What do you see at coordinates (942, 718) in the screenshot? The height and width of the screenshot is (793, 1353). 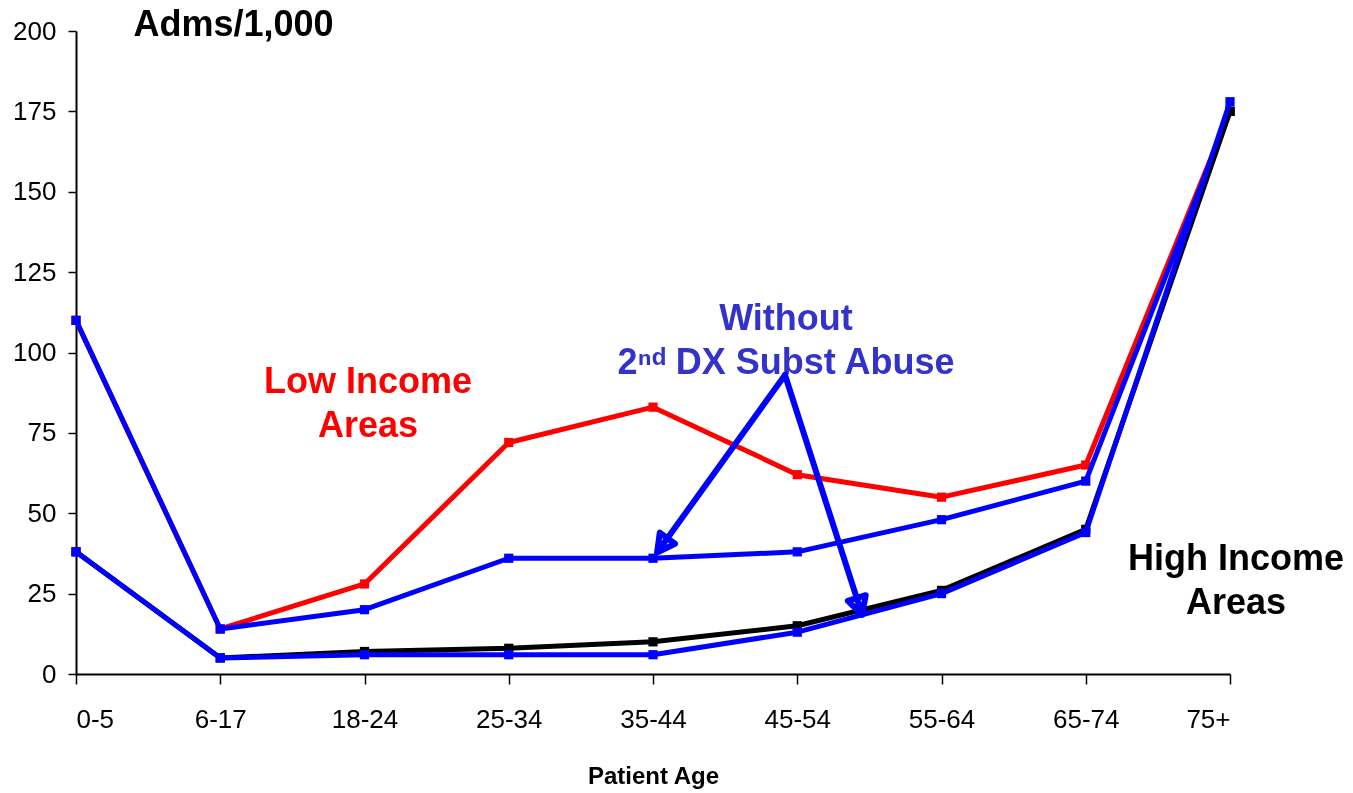 I see `x-tick-label: 55-64` at bounding box center [942, 718].